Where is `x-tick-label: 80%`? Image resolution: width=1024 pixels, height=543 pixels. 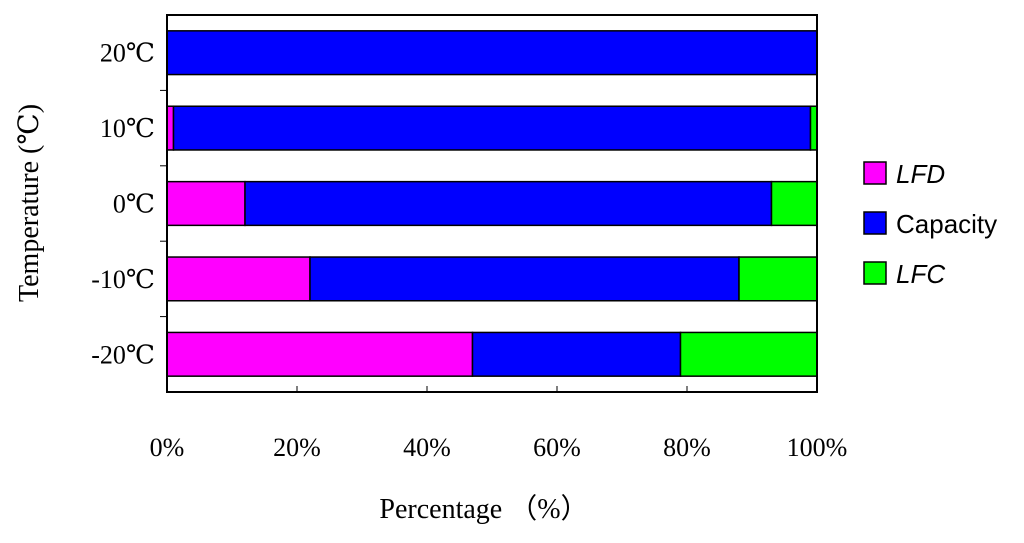 x-tick-label: 80% is located at coordinates (687, 447).